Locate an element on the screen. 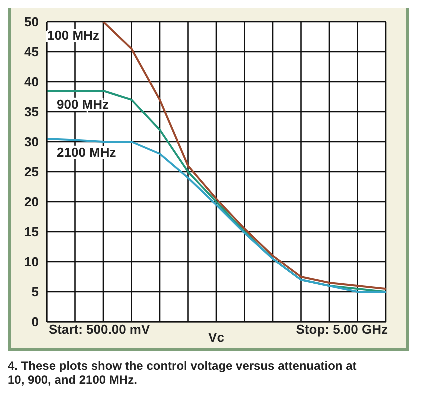 The height and width of the screenshot is (400, 426). y-tick-label: 10 is located at coordinates (31, 262).